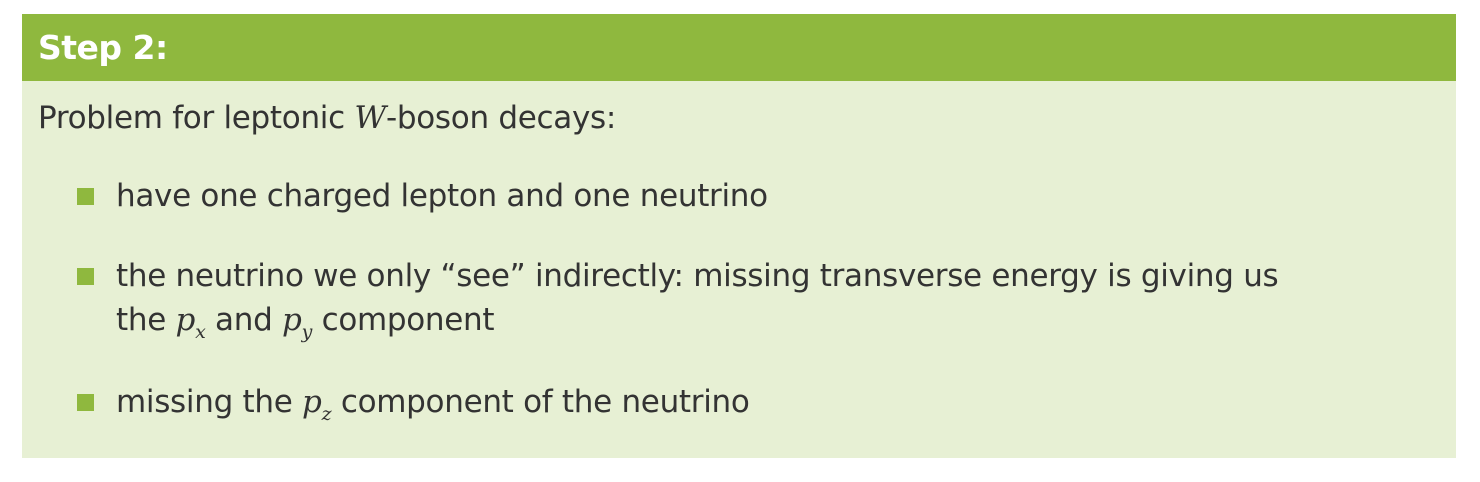  Describe the element at coordinates (185, 320) in the screenshot. I see `px-base: p` at that location.